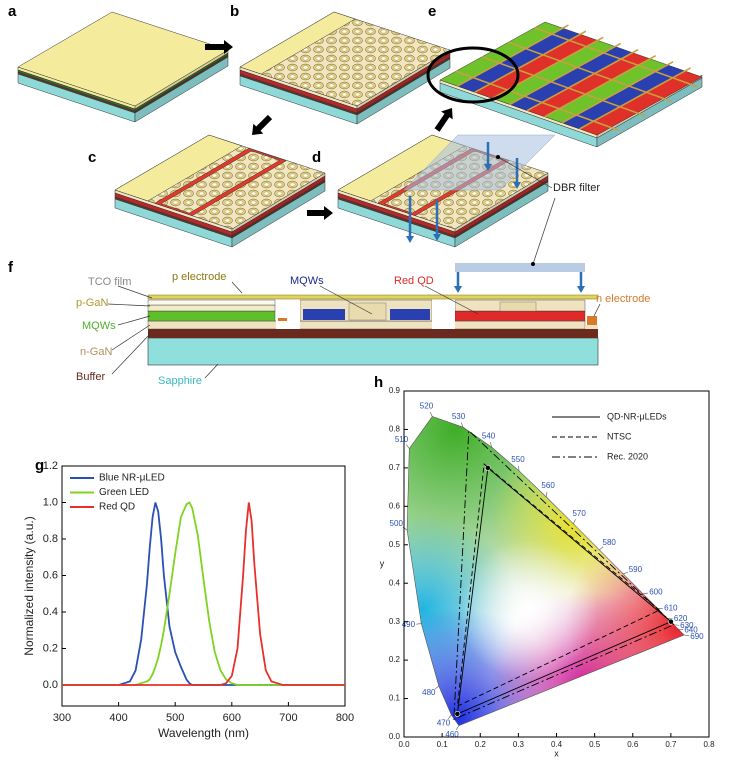 This screenshot has height=764, width=737. Describe the element at coordinates (397, 523) in the screenshot. I see `wavelength-label: 500` at that location.